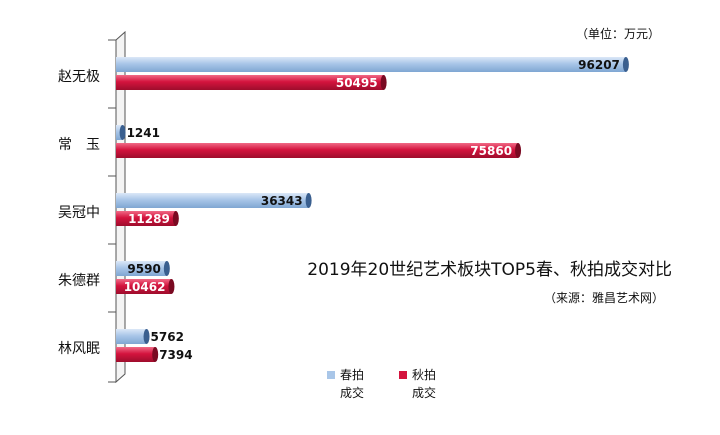  Describe the element at coordinates (381, 383) in the screenshot. I see `legend: 春拍 成交 秋拍 成交` at that location.